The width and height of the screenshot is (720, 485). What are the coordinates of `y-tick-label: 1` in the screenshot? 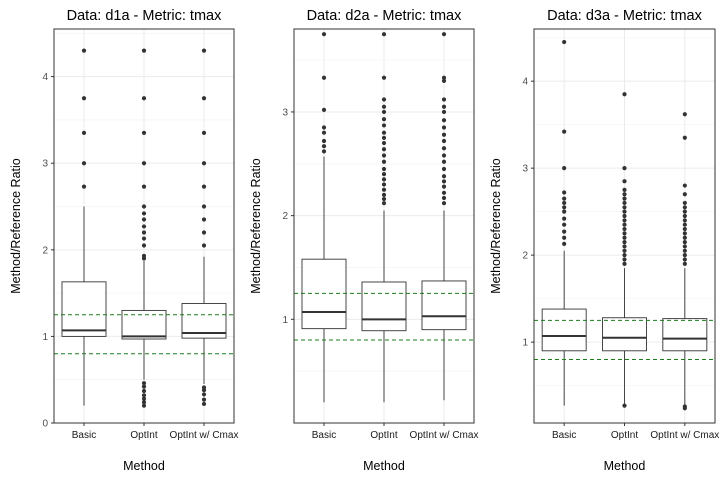 It's located at (525, 343).